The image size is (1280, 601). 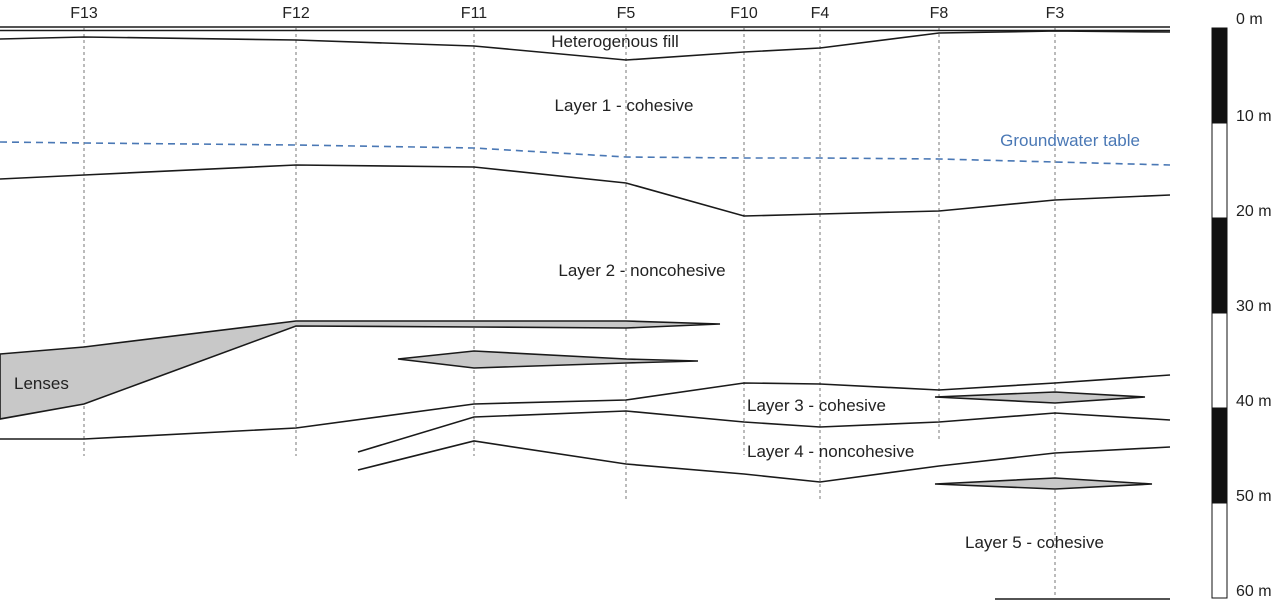 What do you see at coordinates (830, 451) in the screenshot?
I see `label-layer4: Layer 4 - noncohesive` at bounding box center [830, 451].